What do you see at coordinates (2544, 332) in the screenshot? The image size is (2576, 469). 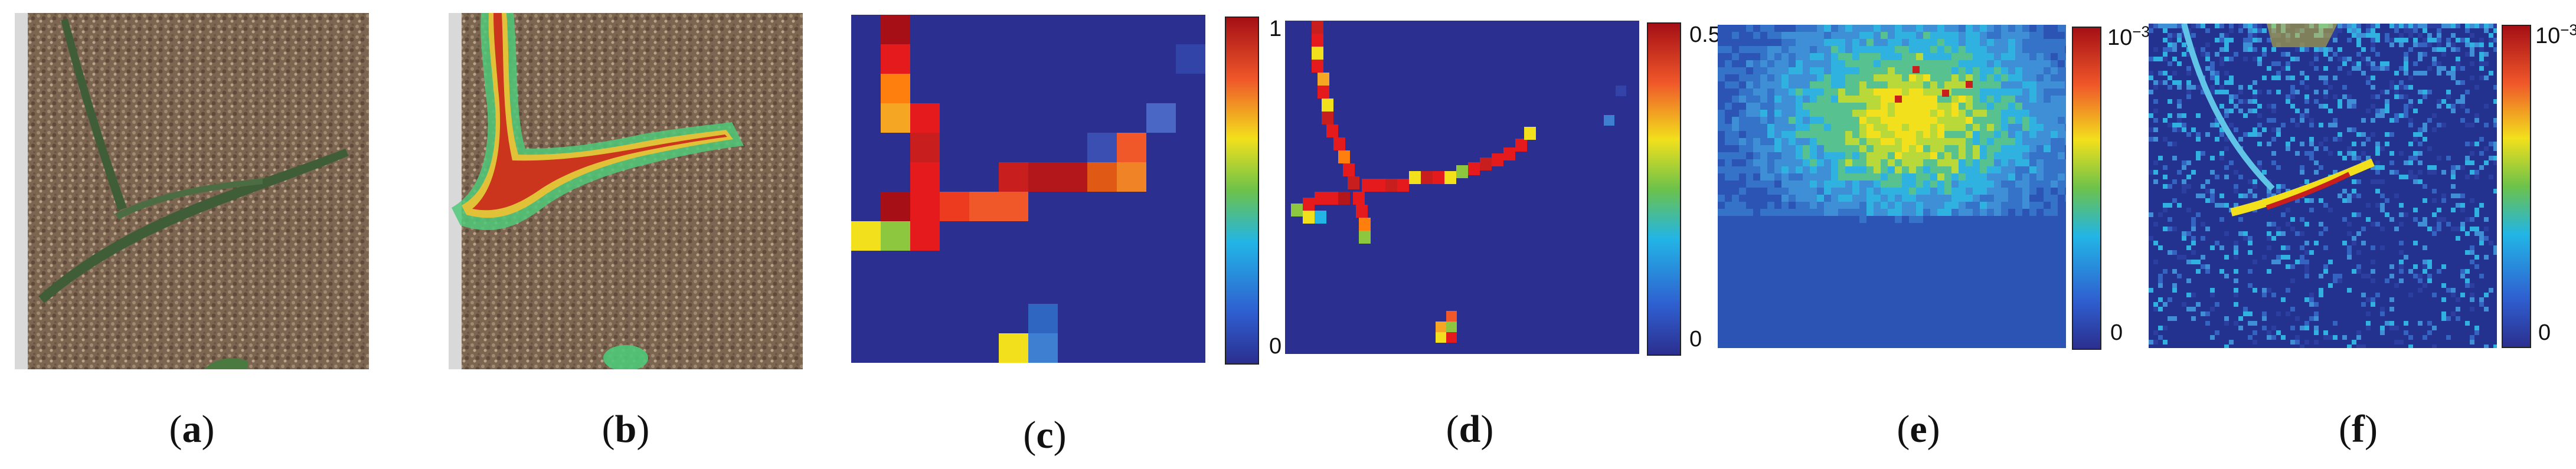 I see `panel-f-colorbar-min: 0` at bounding box center [2544, 332].